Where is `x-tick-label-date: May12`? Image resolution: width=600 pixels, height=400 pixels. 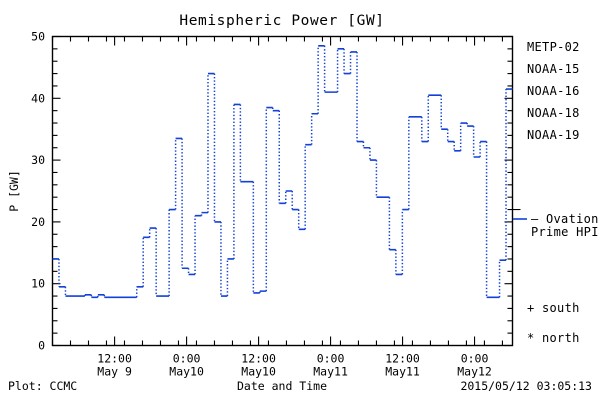
x-tick-label-date: May12 is located at coordinates (474, 372).